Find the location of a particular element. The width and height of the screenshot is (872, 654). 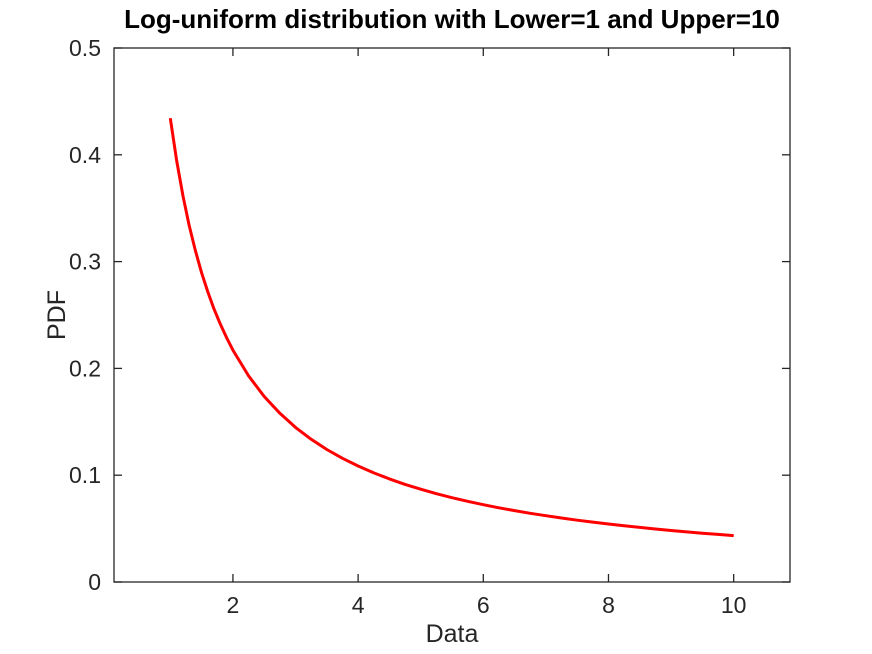

y-tick-label: 0.2 is located at coordinates (85, 368).